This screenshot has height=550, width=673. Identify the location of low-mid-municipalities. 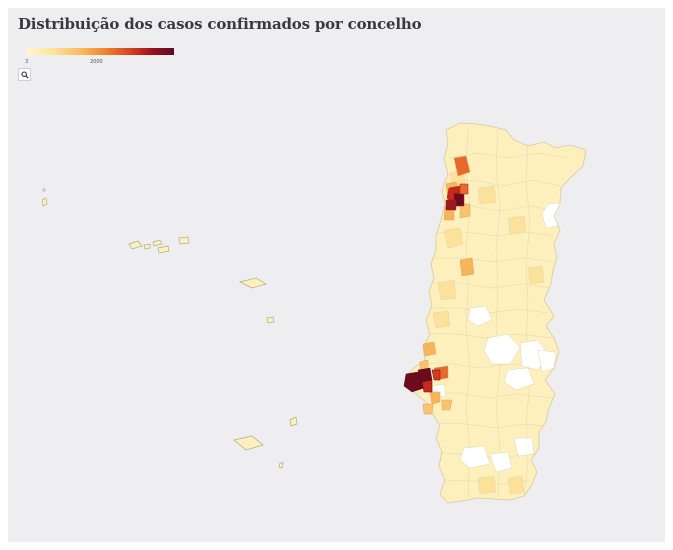
(488, 332).